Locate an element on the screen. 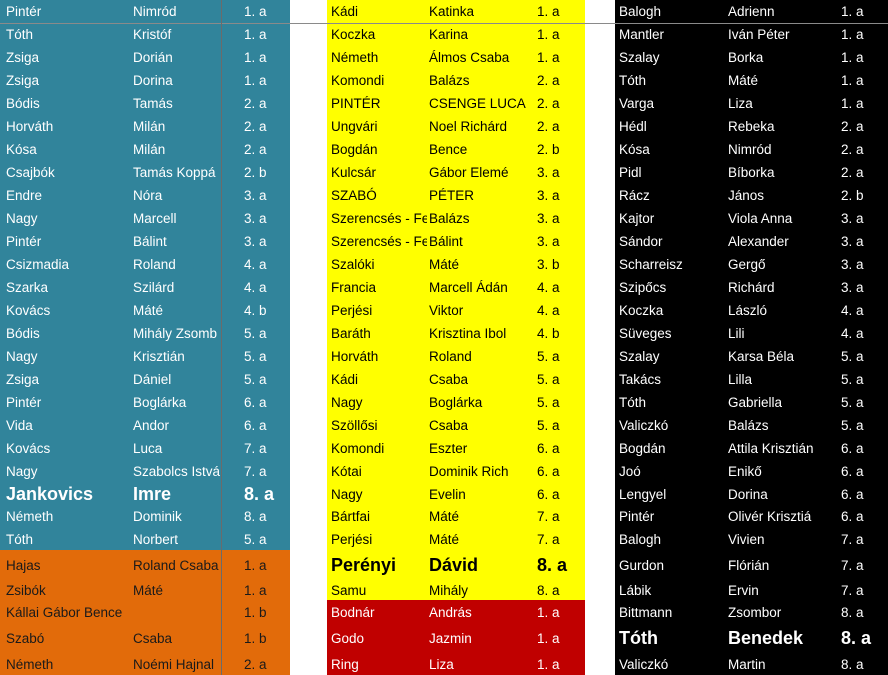  last-name-cell: Pidl is located at coordinates (630, 172).